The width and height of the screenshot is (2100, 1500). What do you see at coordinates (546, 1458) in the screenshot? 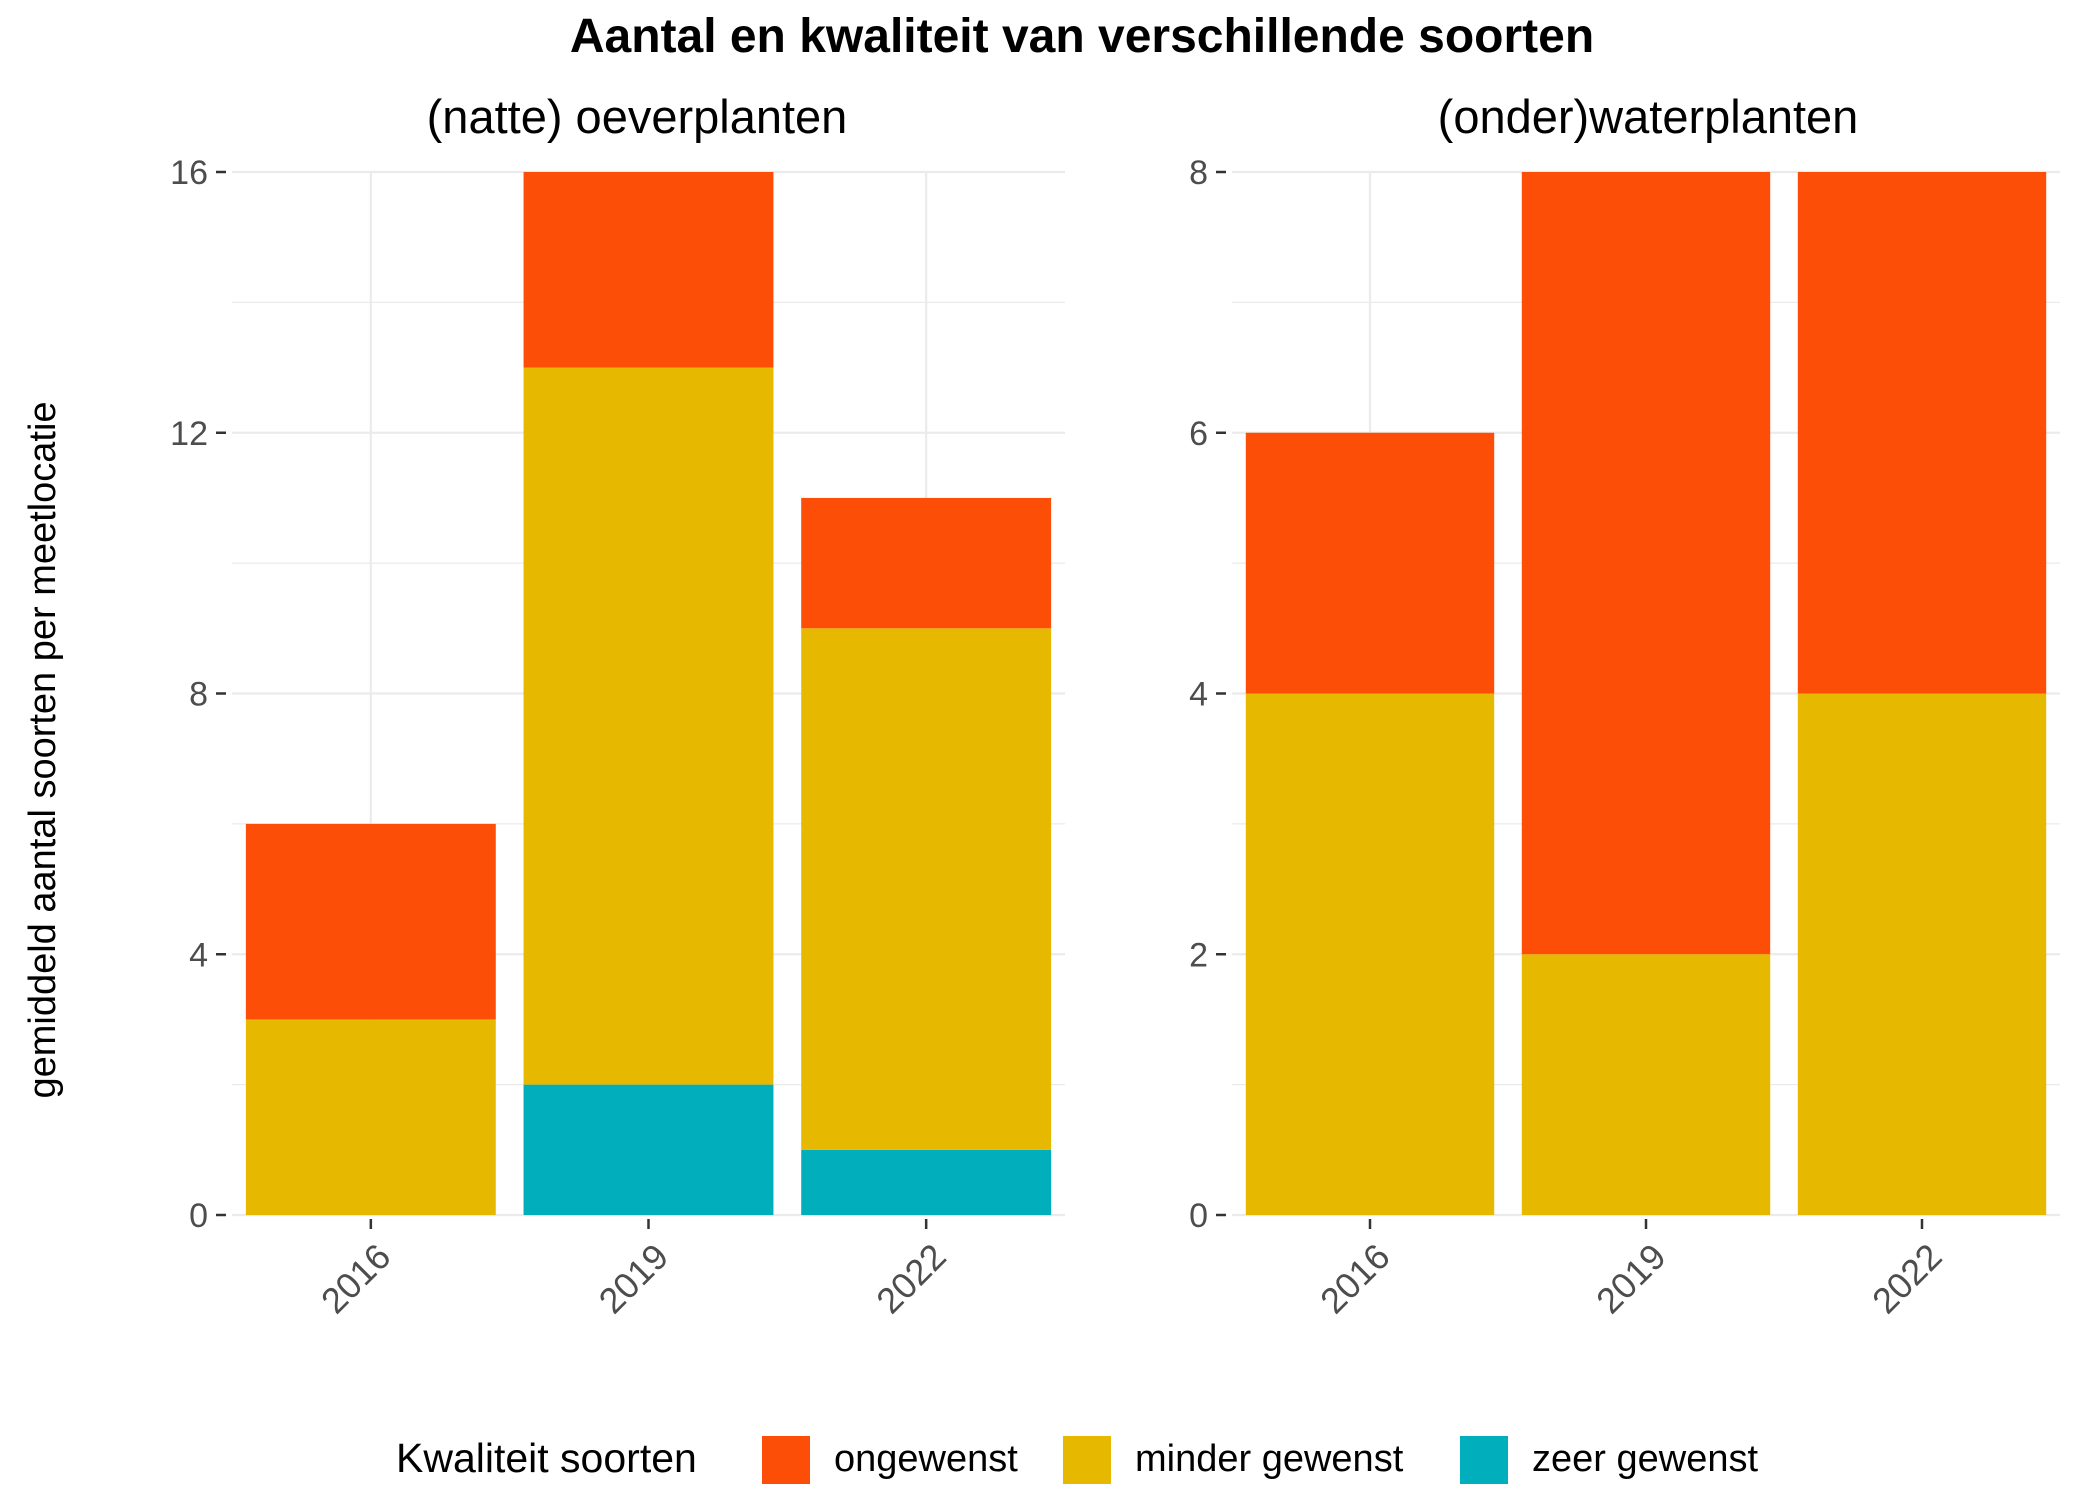
I see `legend-title: Kwaliteit soorten` at bounding box center [546, 1458].